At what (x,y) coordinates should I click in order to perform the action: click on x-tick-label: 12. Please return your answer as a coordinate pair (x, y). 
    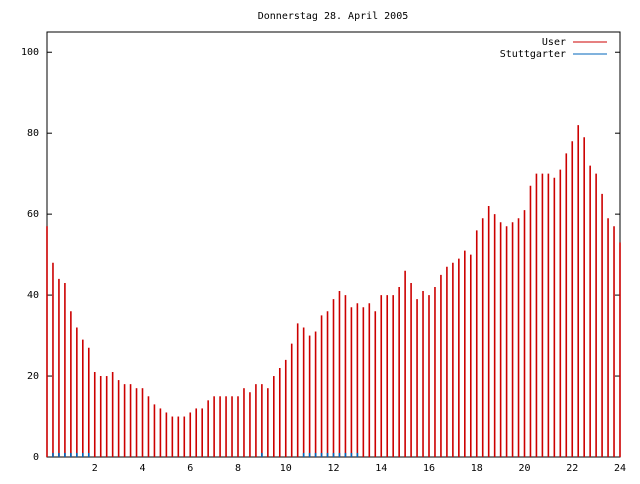
    Looking at the image, I should click on (333, 468).